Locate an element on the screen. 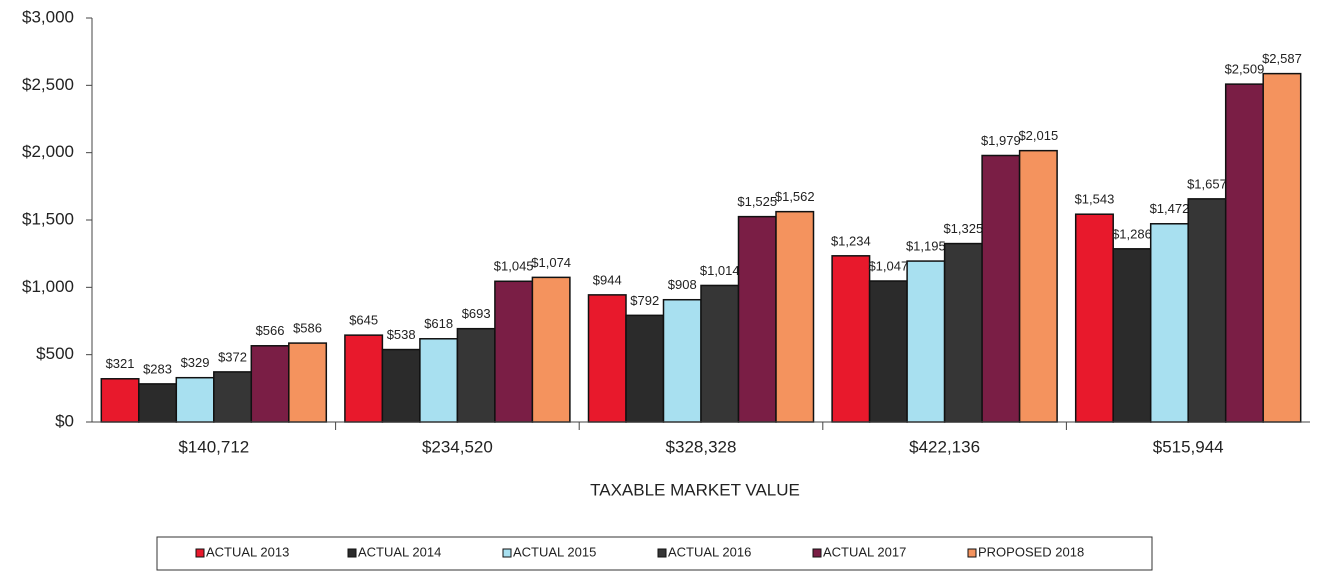 This screenshot has width=1317, height=574. value-label: $1,014 is located at coordinates (720, 270).